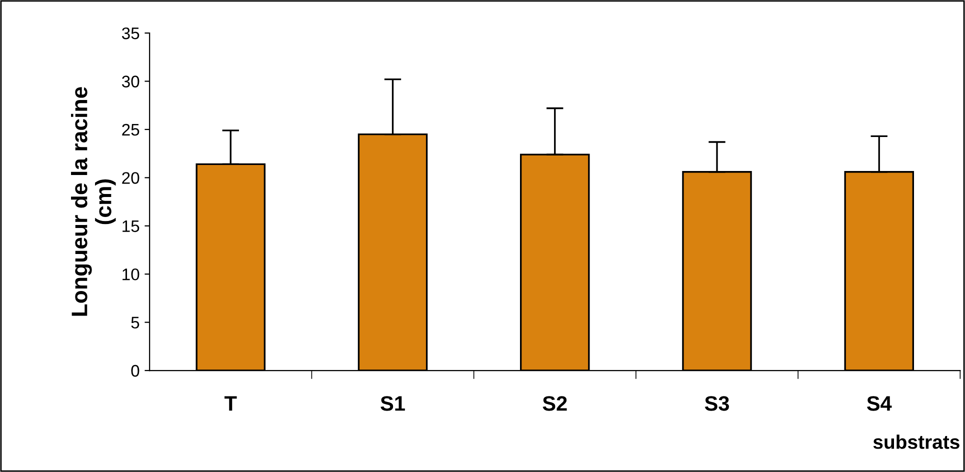 Image resolution: width=965 pixels, height=472 pixels. What do you see at coordinates (716, 403) in the screenshot?
I see `x-tick-label: S3` at bounding box center [716, 403].